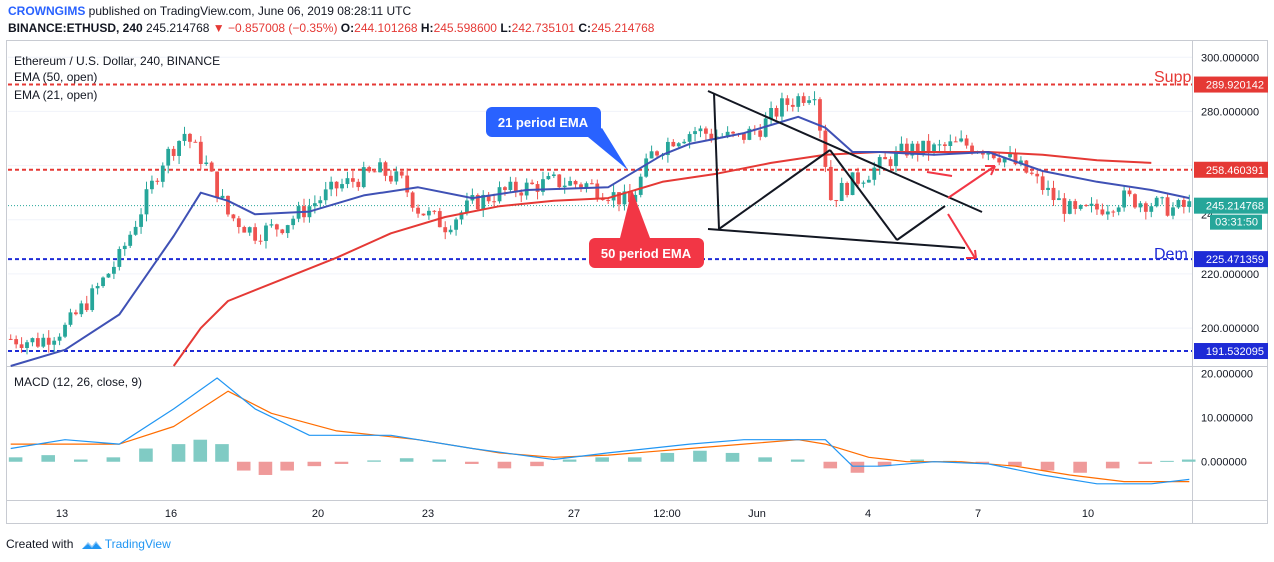  I want to click on close-value: 245.214768, so click(623, 28).